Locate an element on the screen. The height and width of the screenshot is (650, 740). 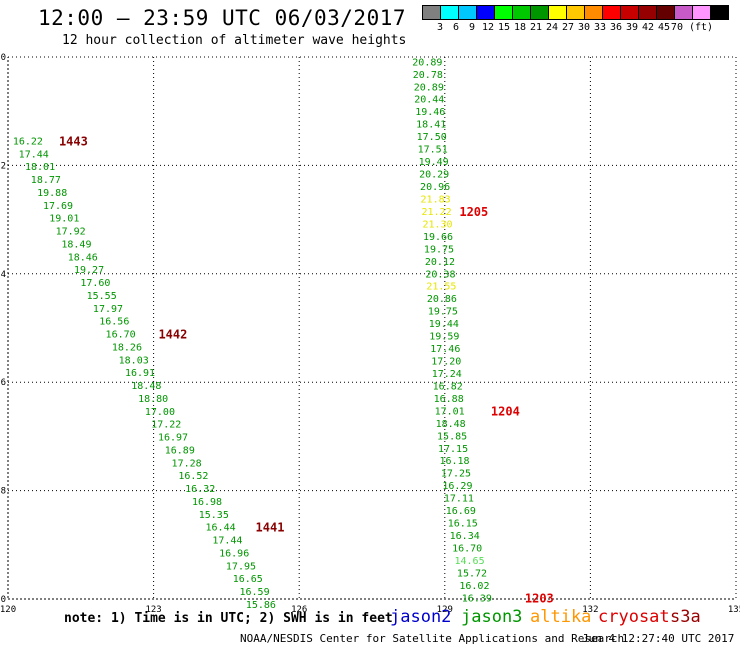
swh-label: 17.00 is located at coordinates (160, 412).